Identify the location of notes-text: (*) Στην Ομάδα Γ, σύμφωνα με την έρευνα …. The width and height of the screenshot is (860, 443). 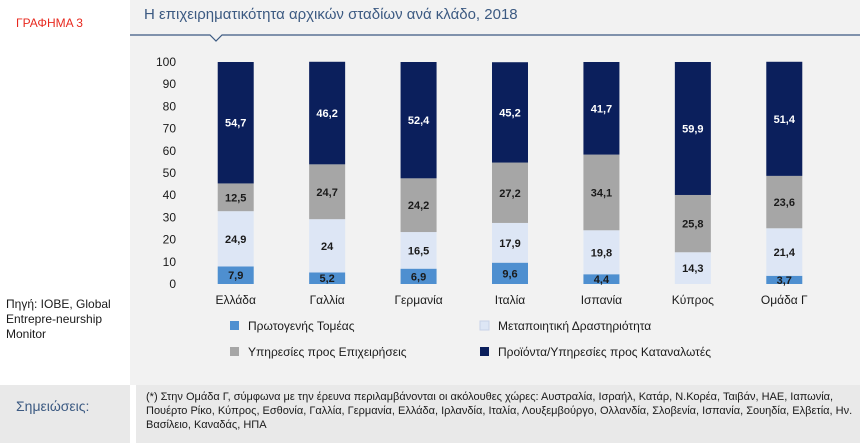
(499, 411).